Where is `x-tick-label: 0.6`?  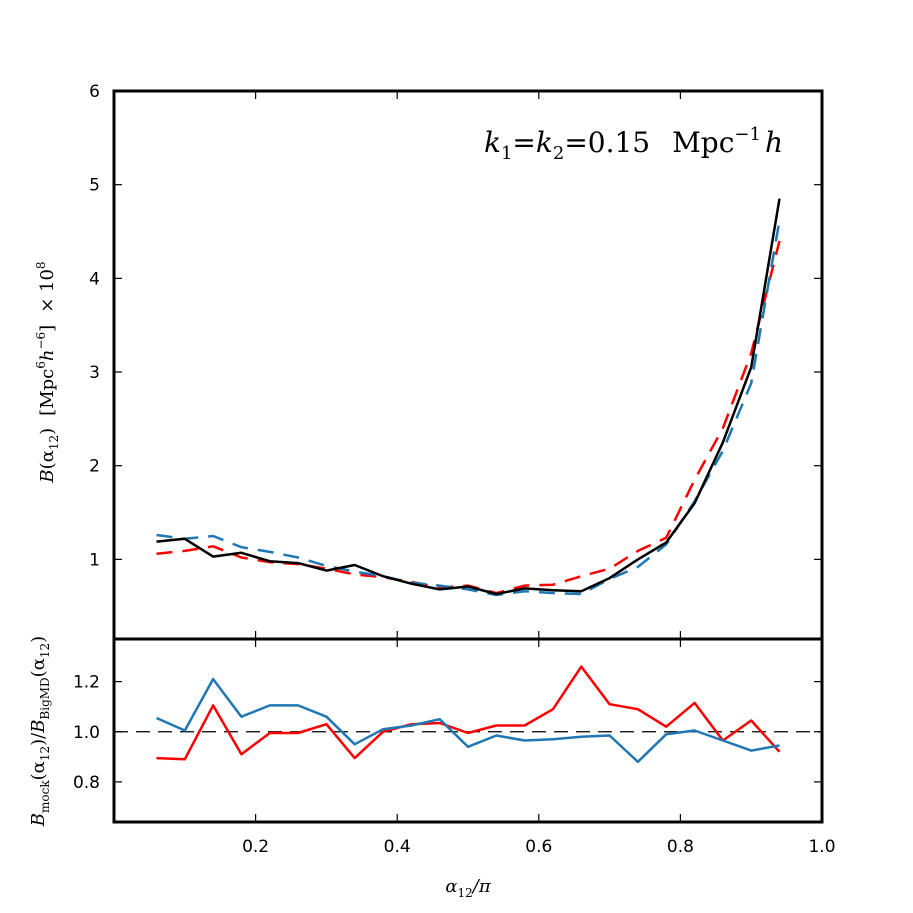
x-tick-label: 0.6 is located at coordinates (538, 847).